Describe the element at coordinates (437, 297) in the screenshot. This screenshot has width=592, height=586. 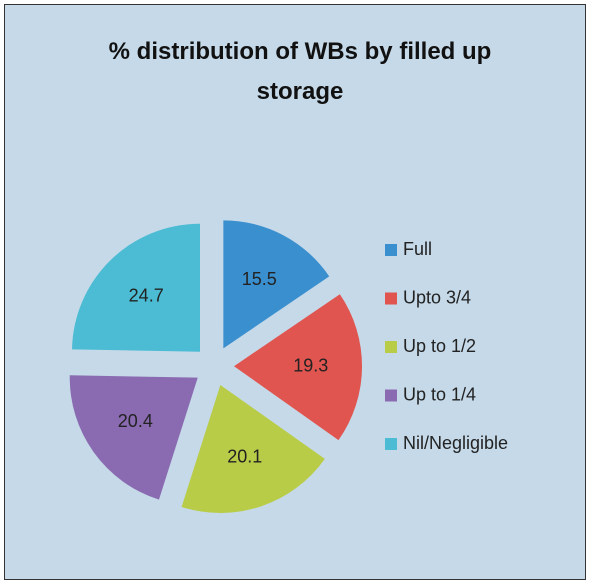
I see `legend-label: Upto 3/4` at that location.